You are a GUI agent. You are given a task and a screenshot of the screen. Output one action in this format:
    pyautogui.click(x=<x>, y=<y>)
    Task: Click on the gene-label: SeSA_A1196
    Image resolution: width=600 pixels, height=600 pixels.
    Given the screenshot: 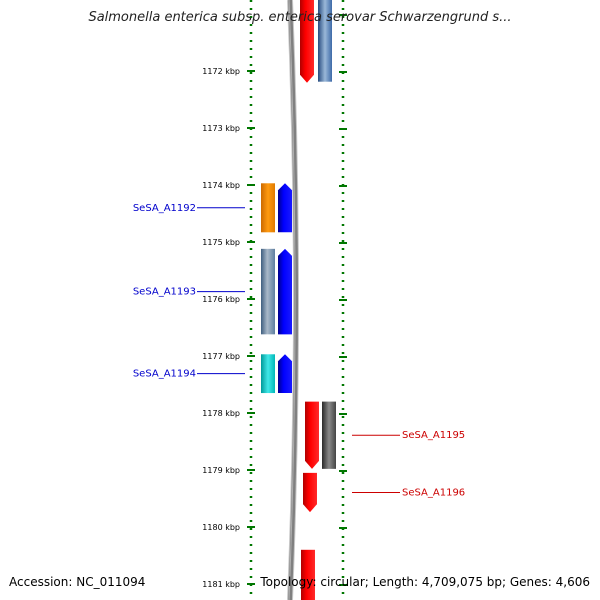 What is the action you would take?
    pyautogui.click(x=433, y=493)
    